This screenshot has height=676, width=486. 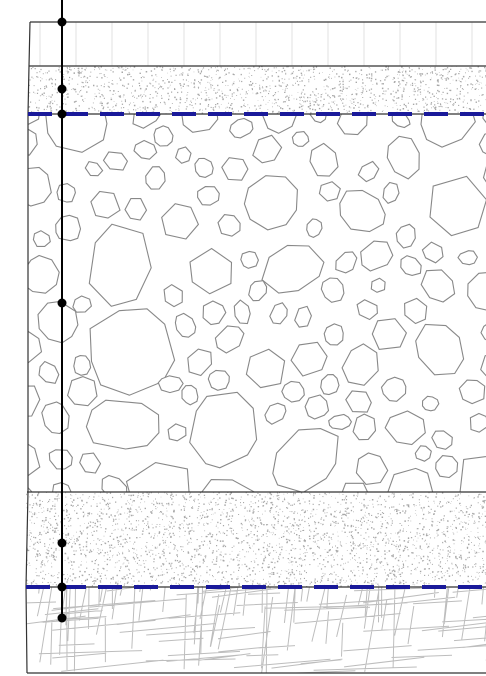 What do you see at coordinates (256, 539) in the screenshot?
I see `sand-layer-lower-speckle` at bounding box center [256, 539].